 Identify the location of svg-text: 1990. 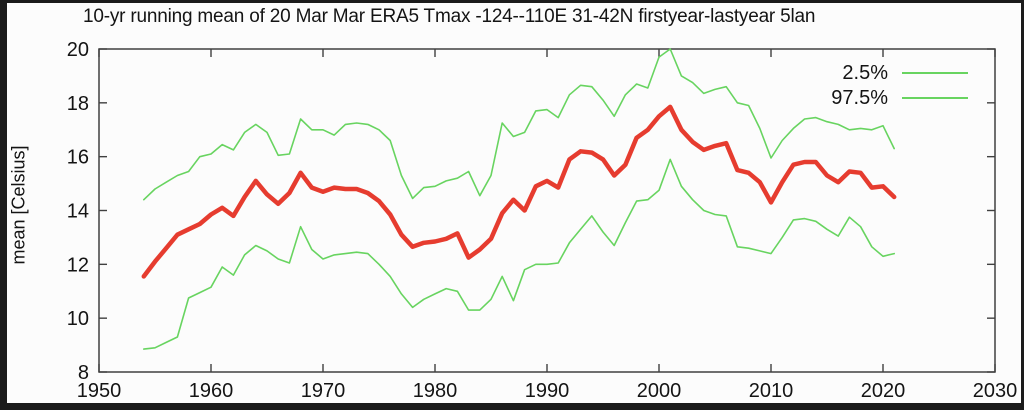
(547, 391).